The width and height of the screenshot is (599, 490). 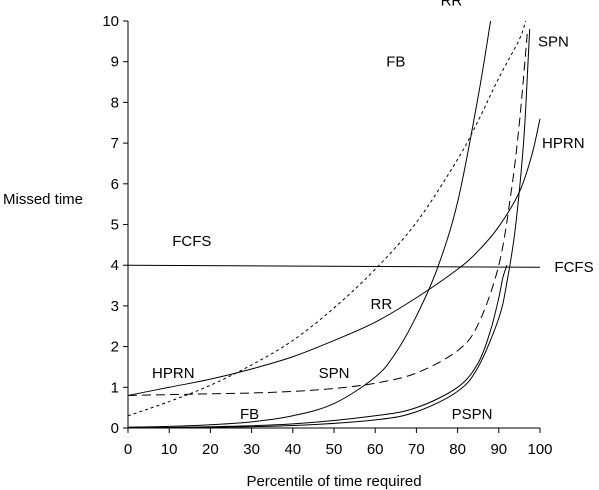 I want to click on curve-label-pspn: PSPN, so click(x=472, y=414).